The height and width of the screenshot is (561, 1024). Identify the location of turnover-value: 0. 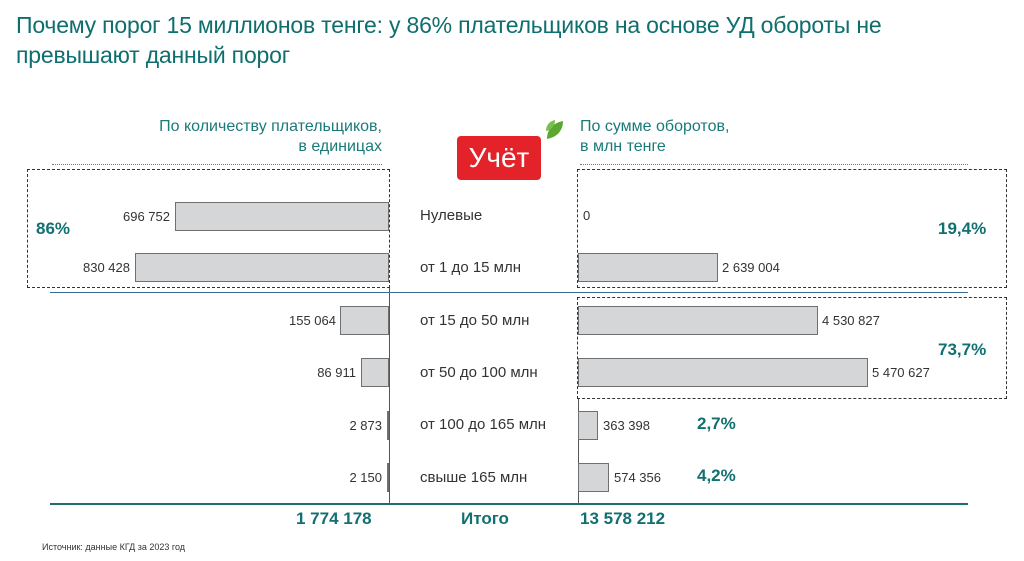
(587, 215).